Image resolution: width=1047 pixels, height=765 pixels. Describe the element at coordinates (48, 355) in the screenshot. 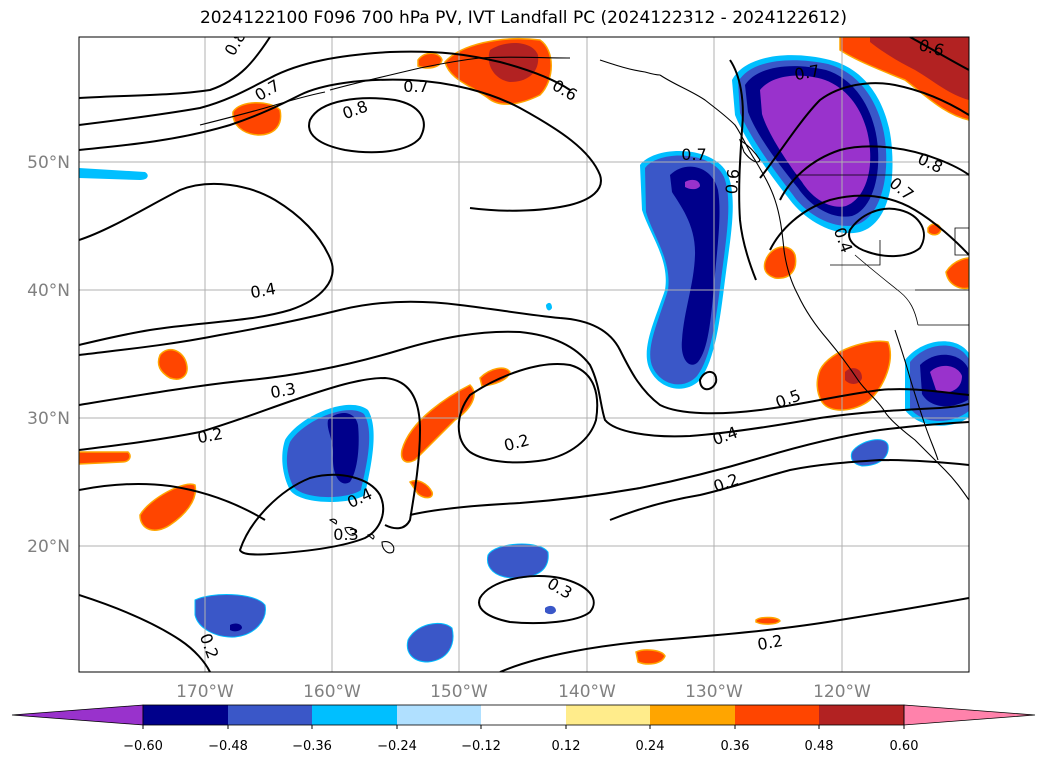

I see `latitude-labels: 50°N 40°N 30°N 20°N` at that location.